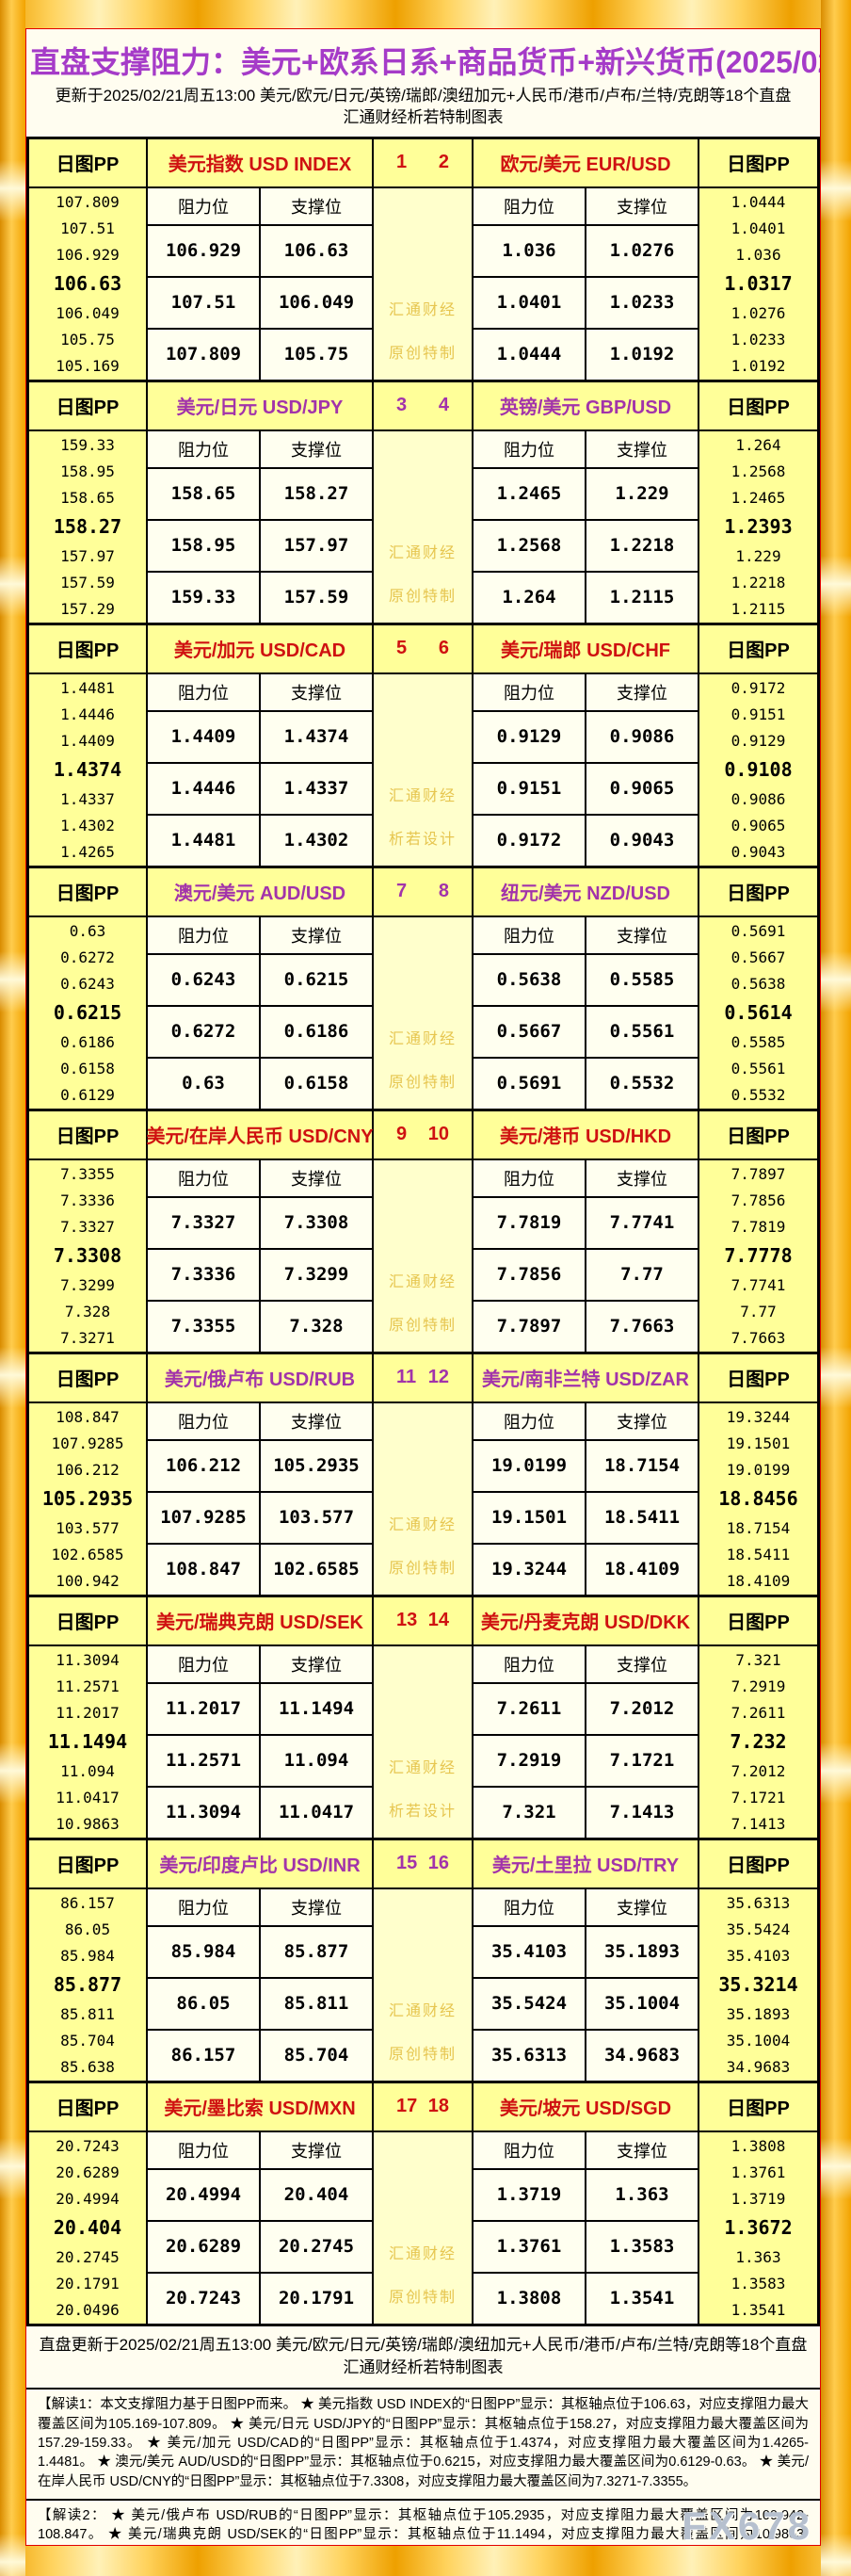 Image resolution: width=851 pixels, height=2576 pixels. I want to click on pp-level: 0.9086, so click(758, 798).